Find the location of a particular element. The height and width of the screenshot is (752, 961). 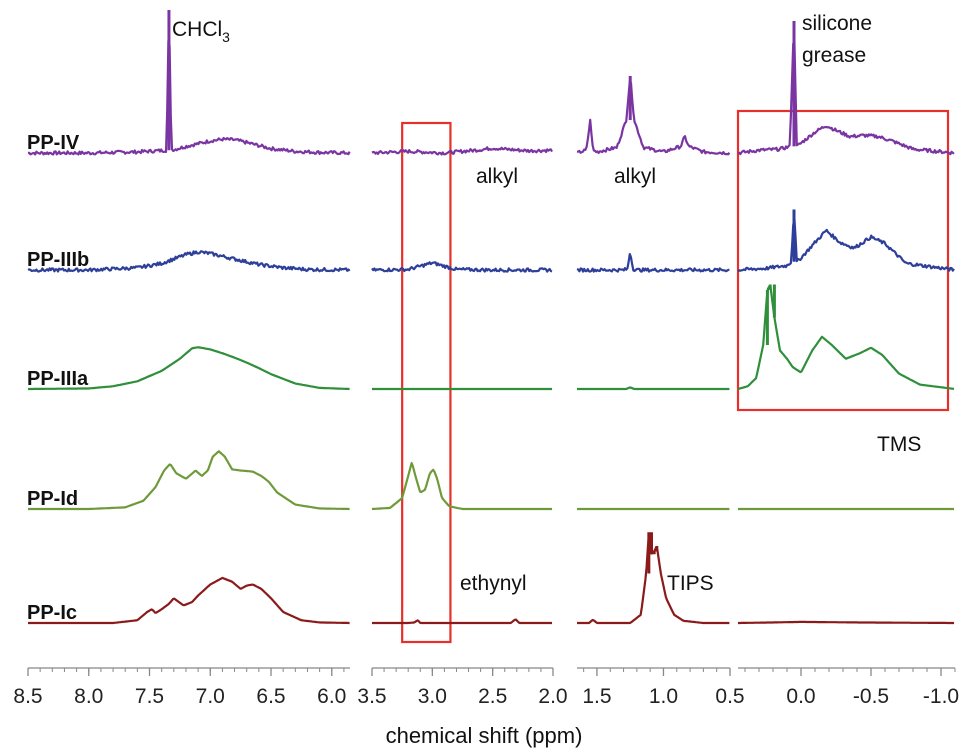

sample-label-pp-iiib: PP-IIIb is located at coordinates (58, 260).